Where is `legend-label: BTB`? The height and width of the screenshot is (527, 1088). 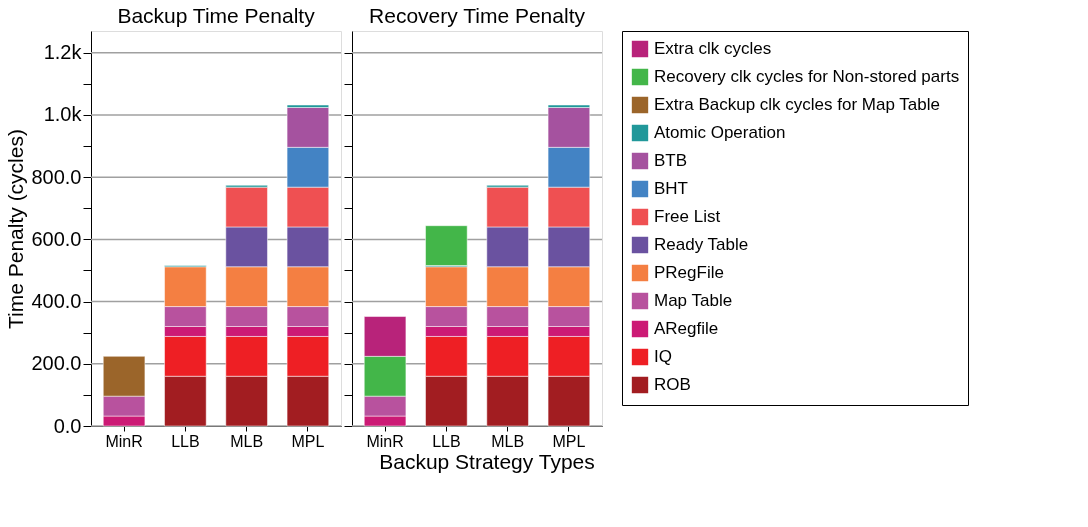 legend-label: BTB is located at coordinates (671, 160).